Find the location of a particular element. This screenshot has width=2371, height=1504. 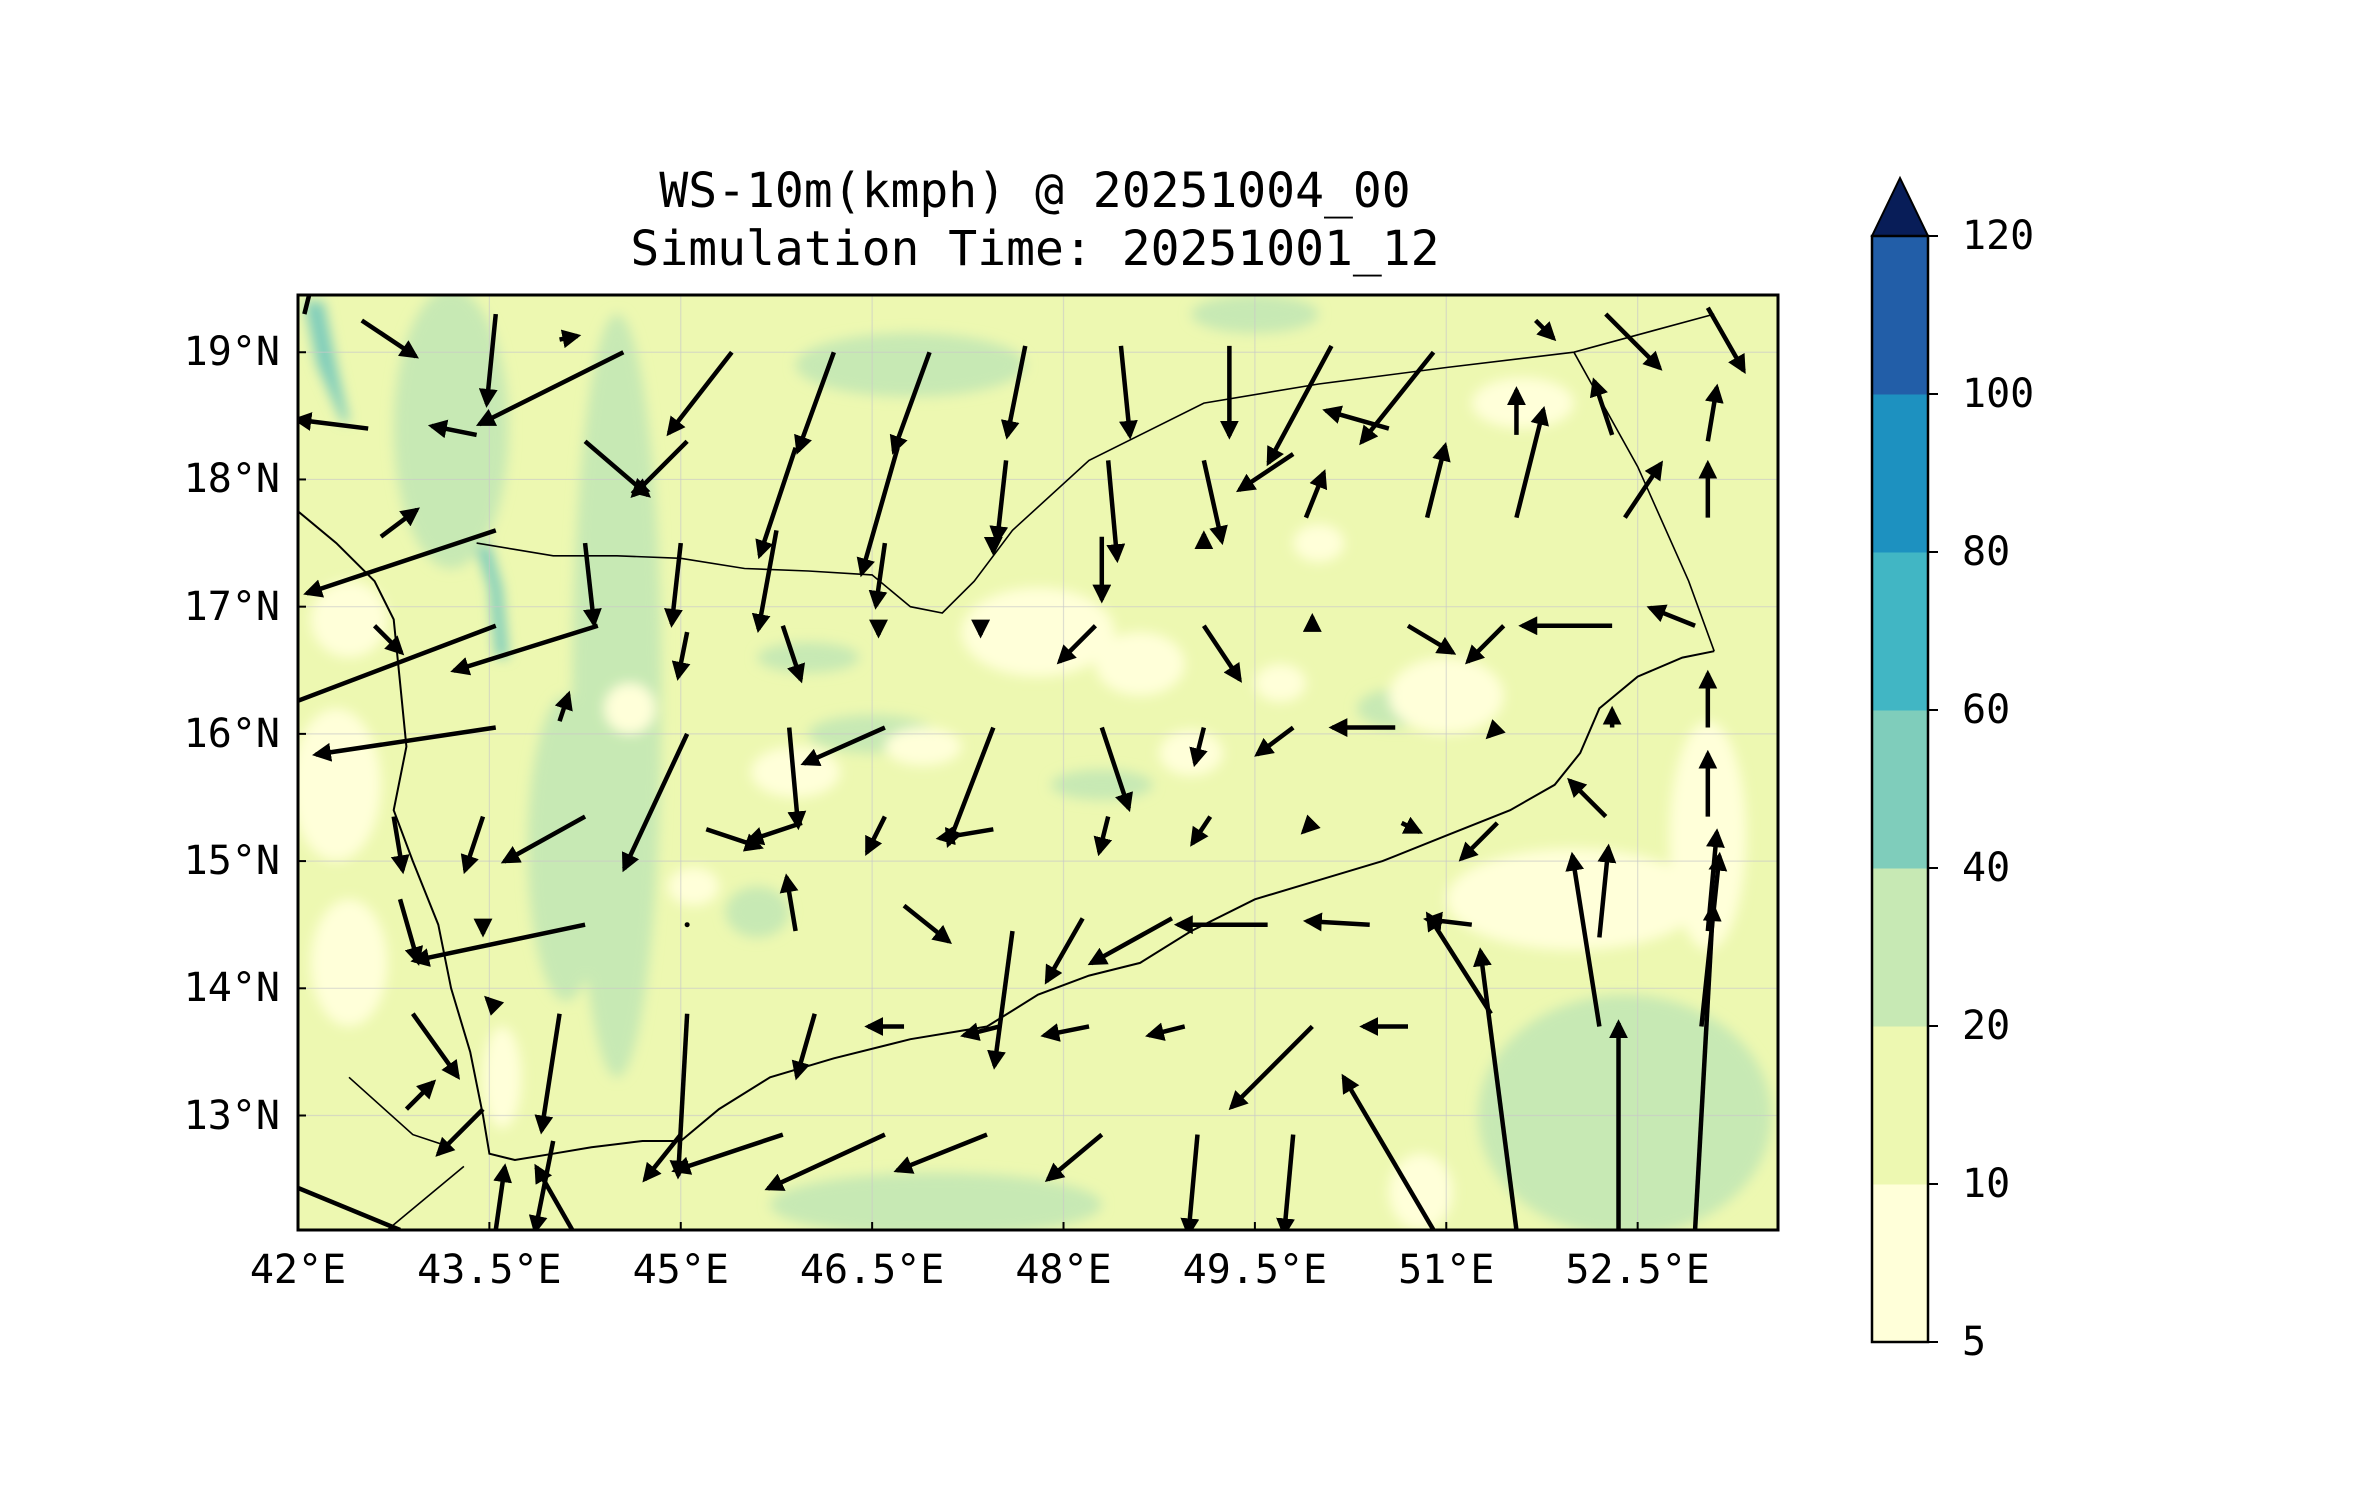

colorbar-label: 20 is located at coordinates (1986, 1026).